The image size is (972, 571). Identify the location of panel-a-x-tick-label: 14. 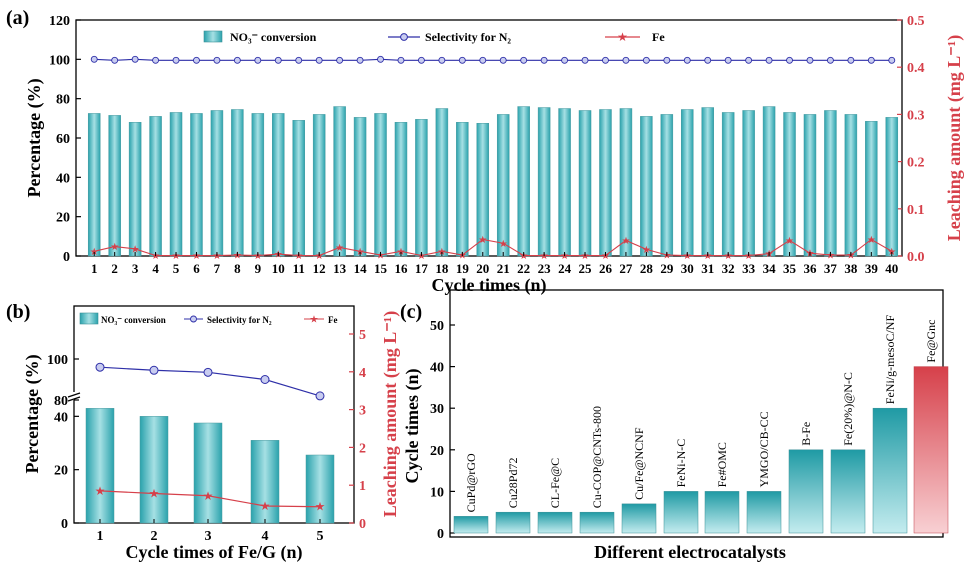
(361, 268).